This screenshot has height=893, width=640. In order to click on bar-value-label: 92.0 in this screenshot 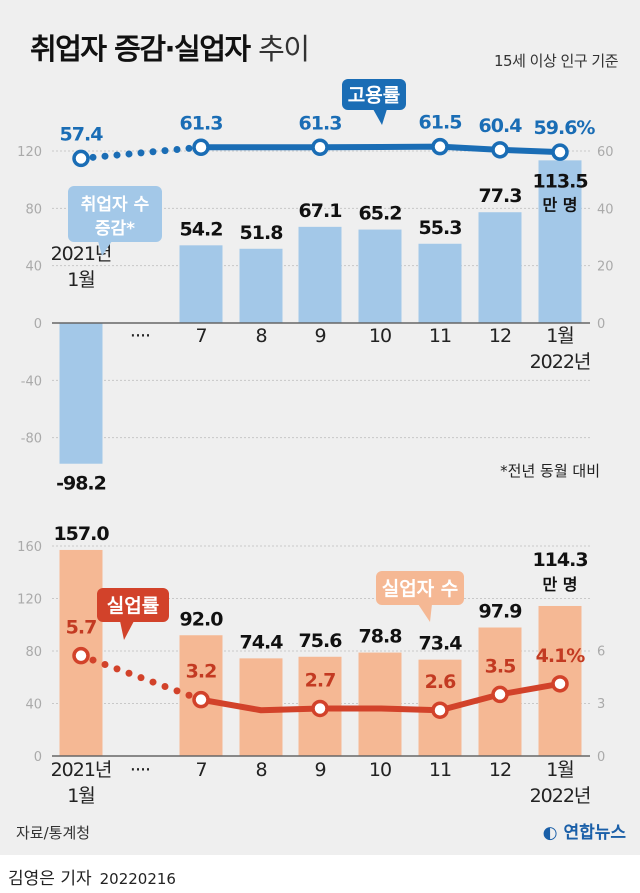, I will do `click(202, 619)`.